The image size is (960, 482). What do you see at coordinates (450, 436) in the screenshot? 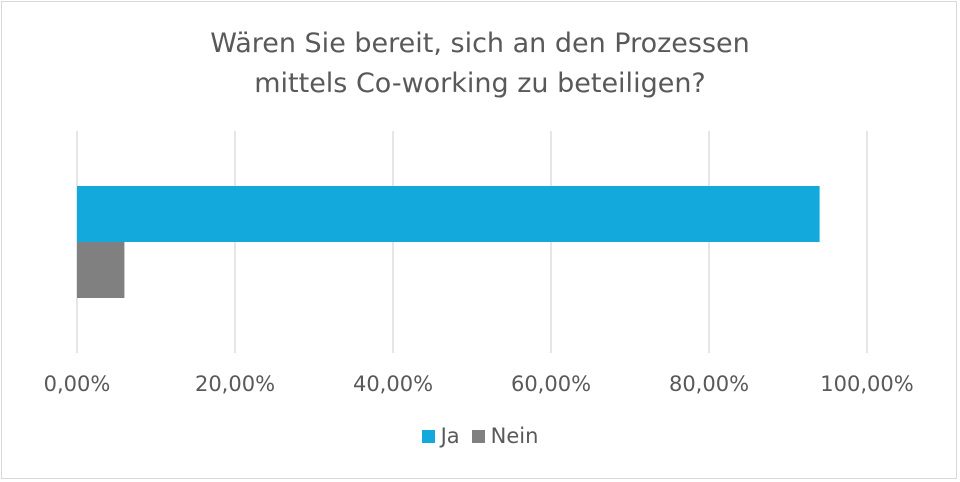
I see `legend-label-ja: Ja` at bounding box center [450, 436].